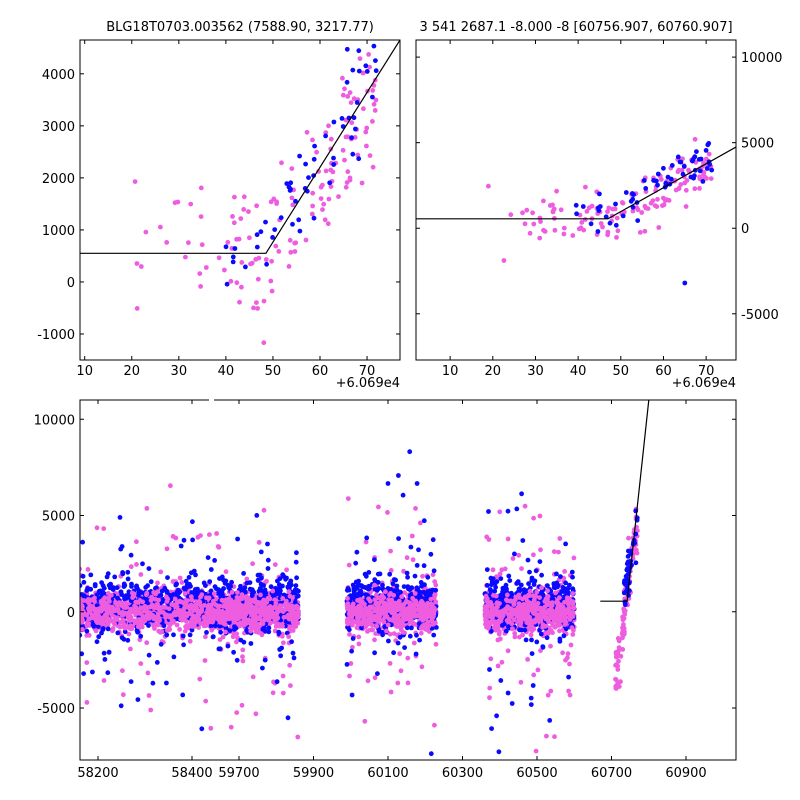 The width and height of the screenshot is (800, 800). What do you see at coordinates (58, 127) in the screenshot?
I see `y-tick-label: 3000` at bounding box center [58, 127].